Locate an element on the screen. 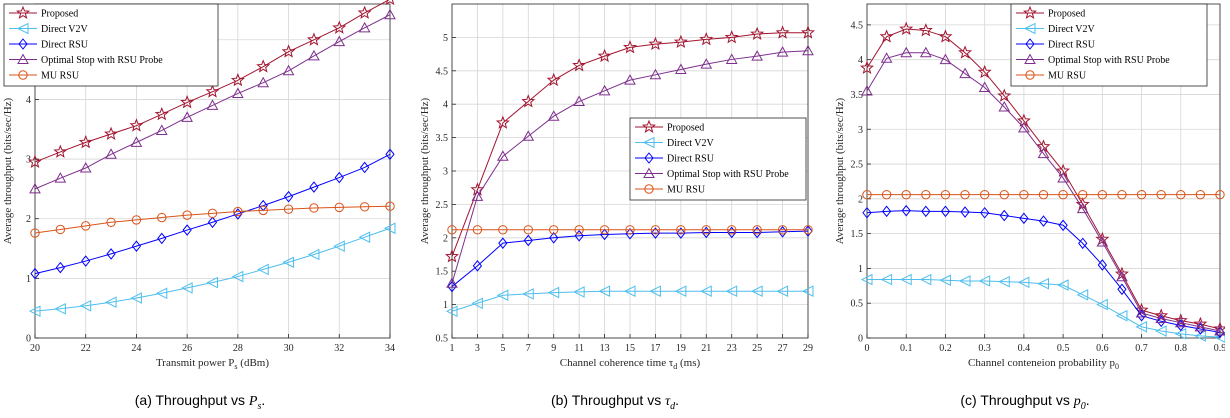  series-triangle-left is located at coordinates (1042, 308).